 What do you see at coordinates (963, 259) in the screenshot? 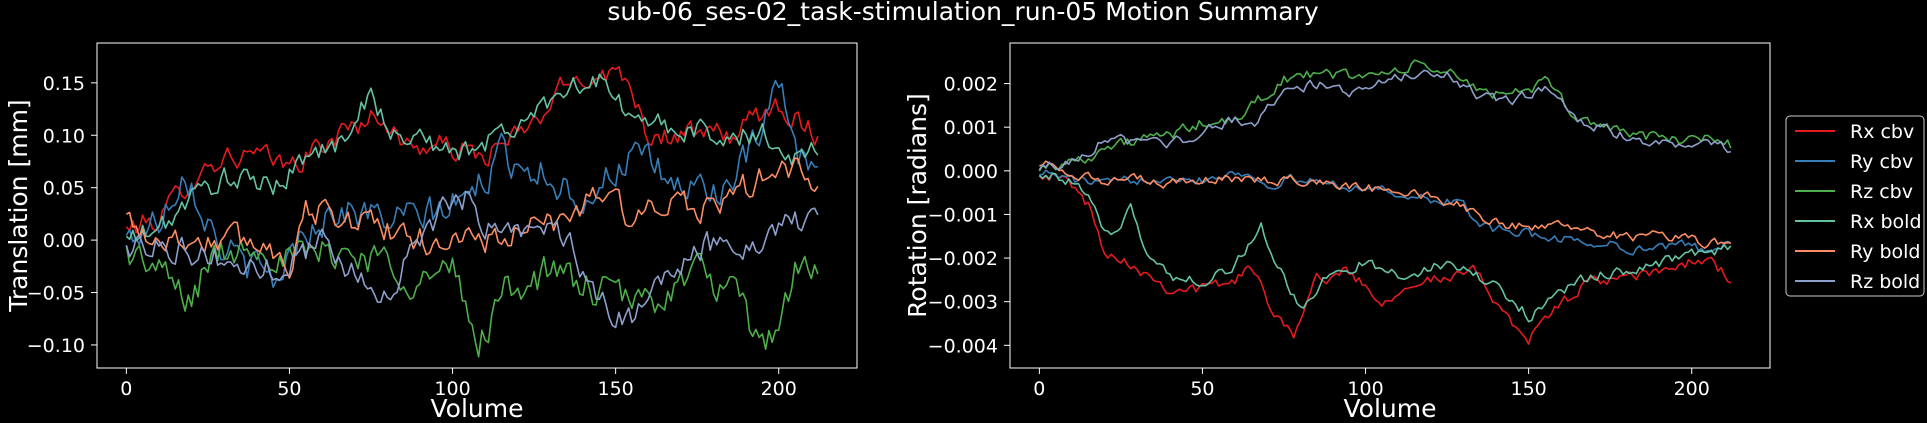
I see `y-tick-label: −0.002` at bounding box center [963, 259].